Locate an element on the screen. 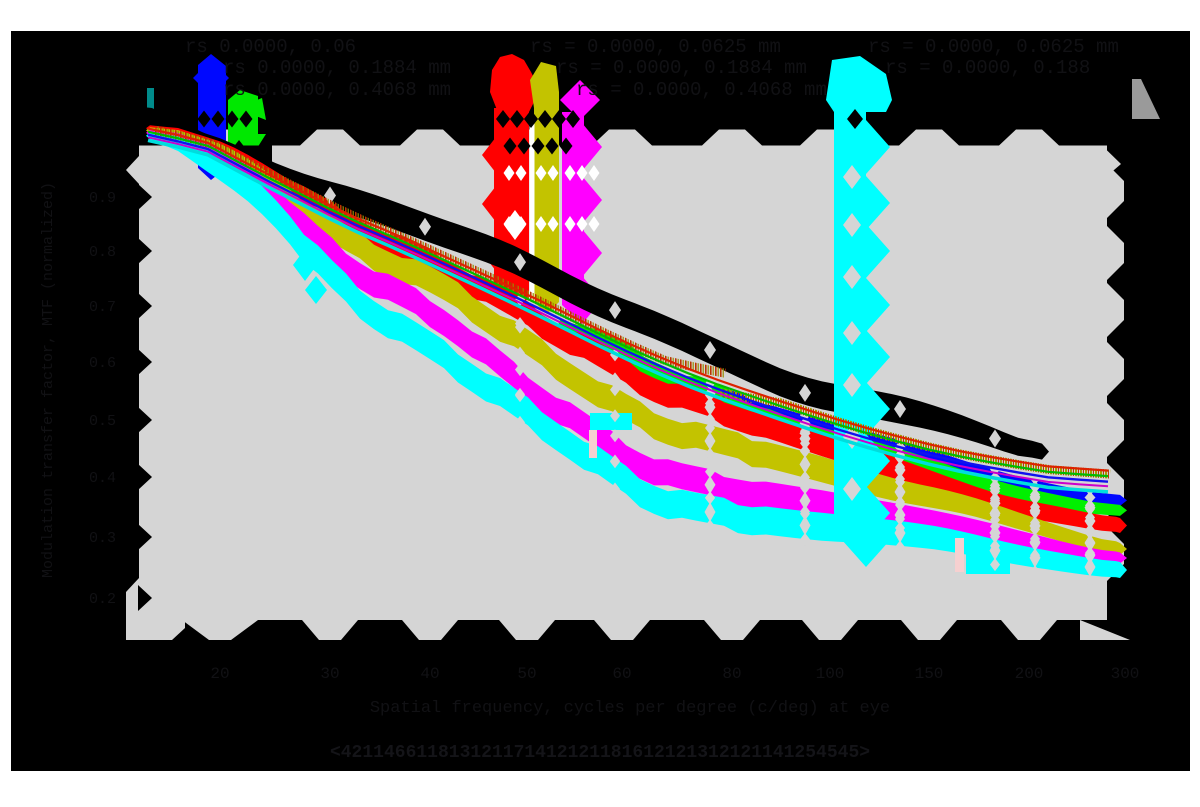 The image size is (1200, 807). svg-text: 200 is located at coordinates (1029, 674).